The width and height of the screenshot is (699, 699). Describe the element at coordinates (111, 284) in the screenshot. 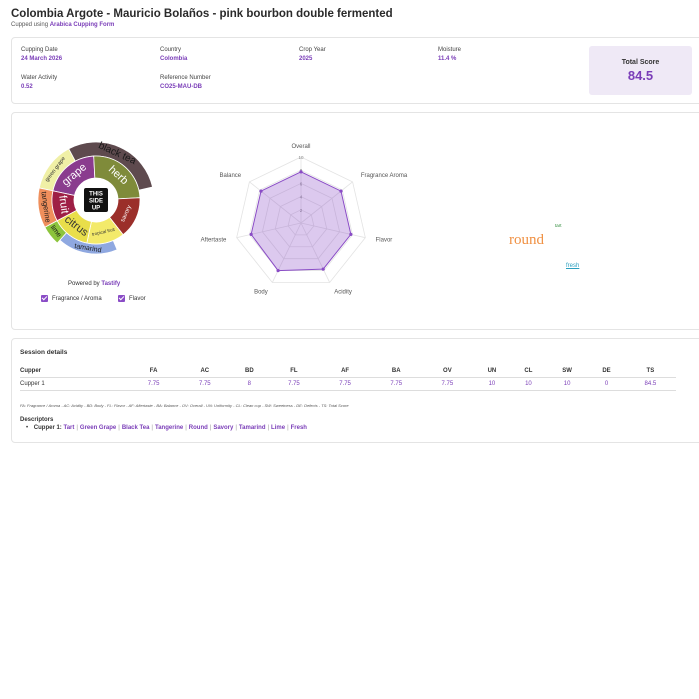

I see `tastify-logo: Tastify` at that location.